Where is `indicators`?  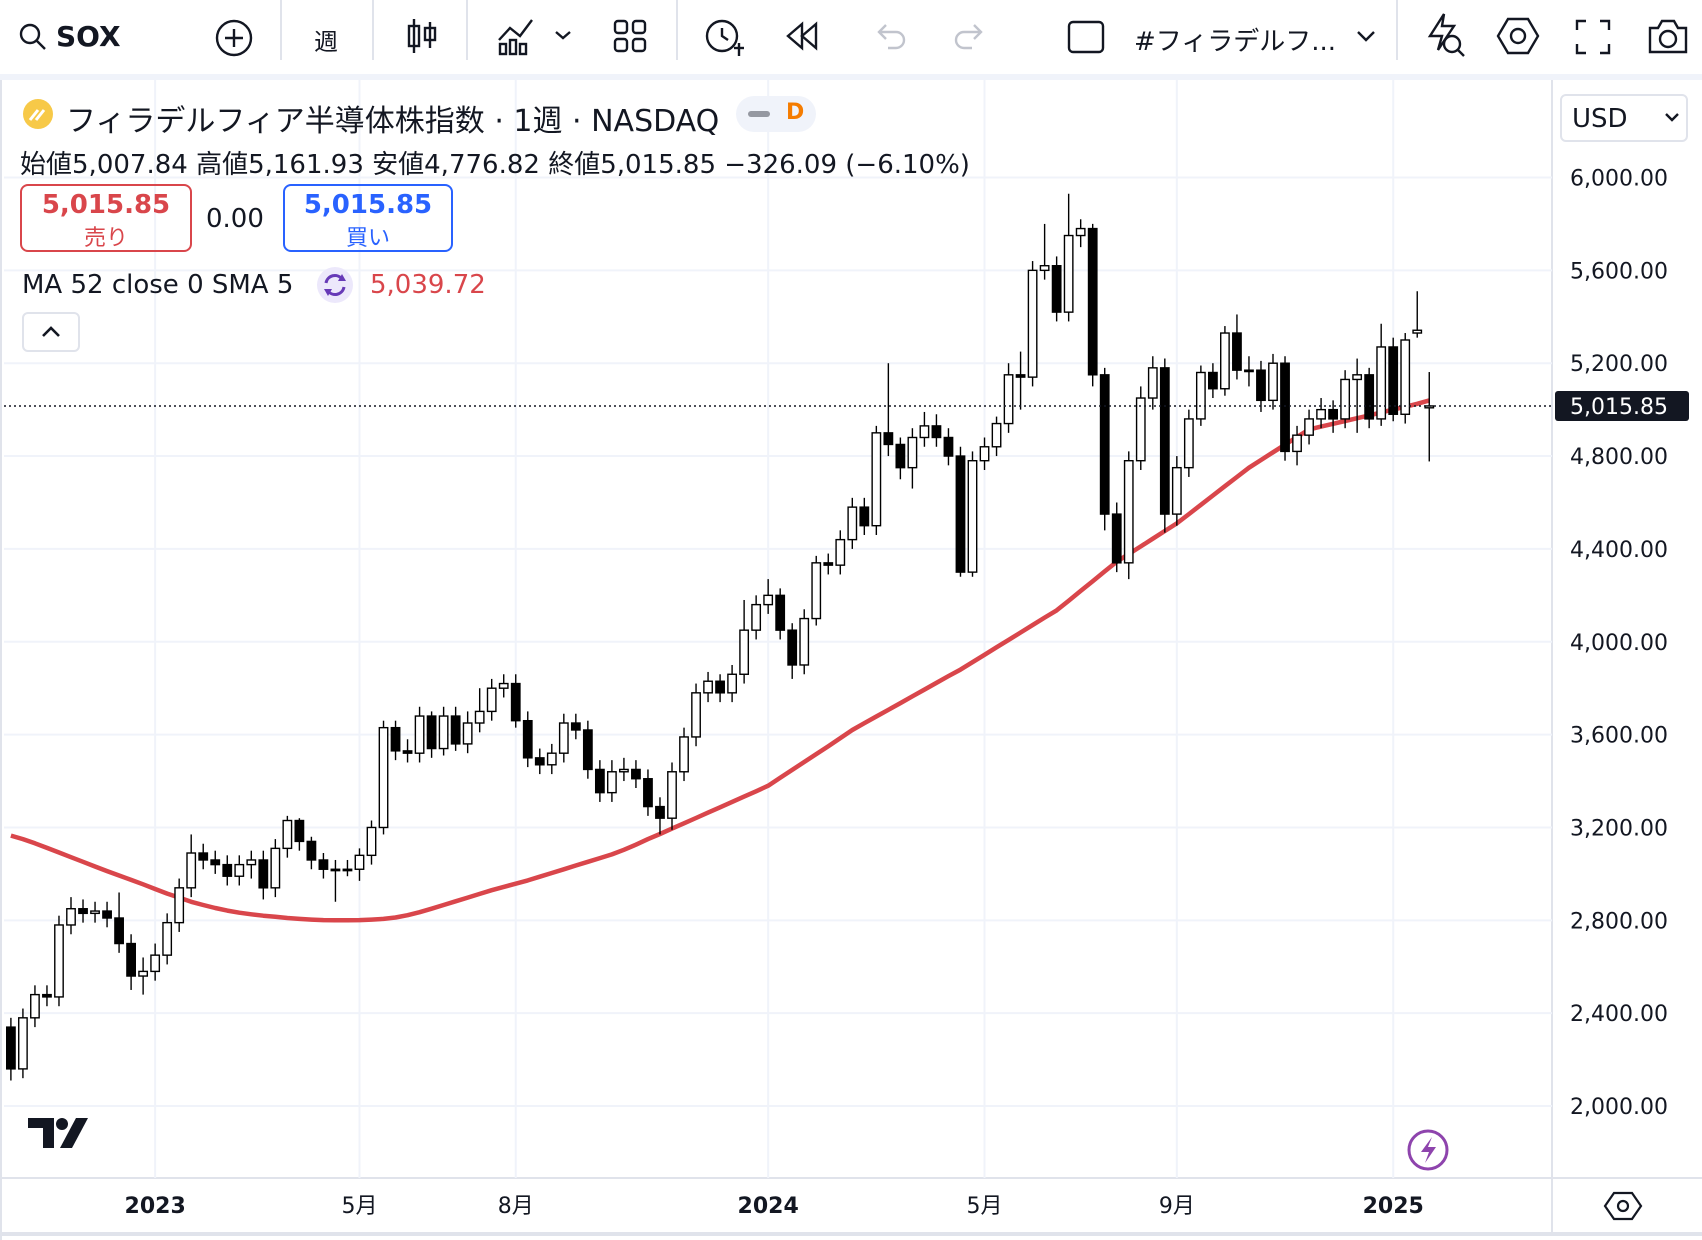 indicators is located at coordinates (536, 36).